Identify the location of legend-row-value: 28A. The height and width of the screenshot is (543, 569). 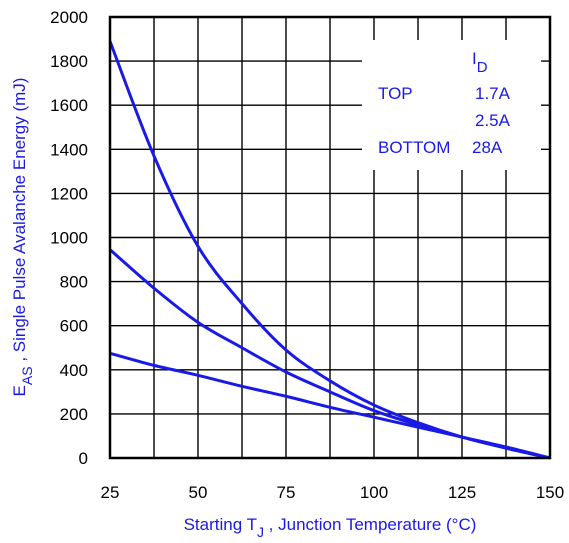
(487, 147).